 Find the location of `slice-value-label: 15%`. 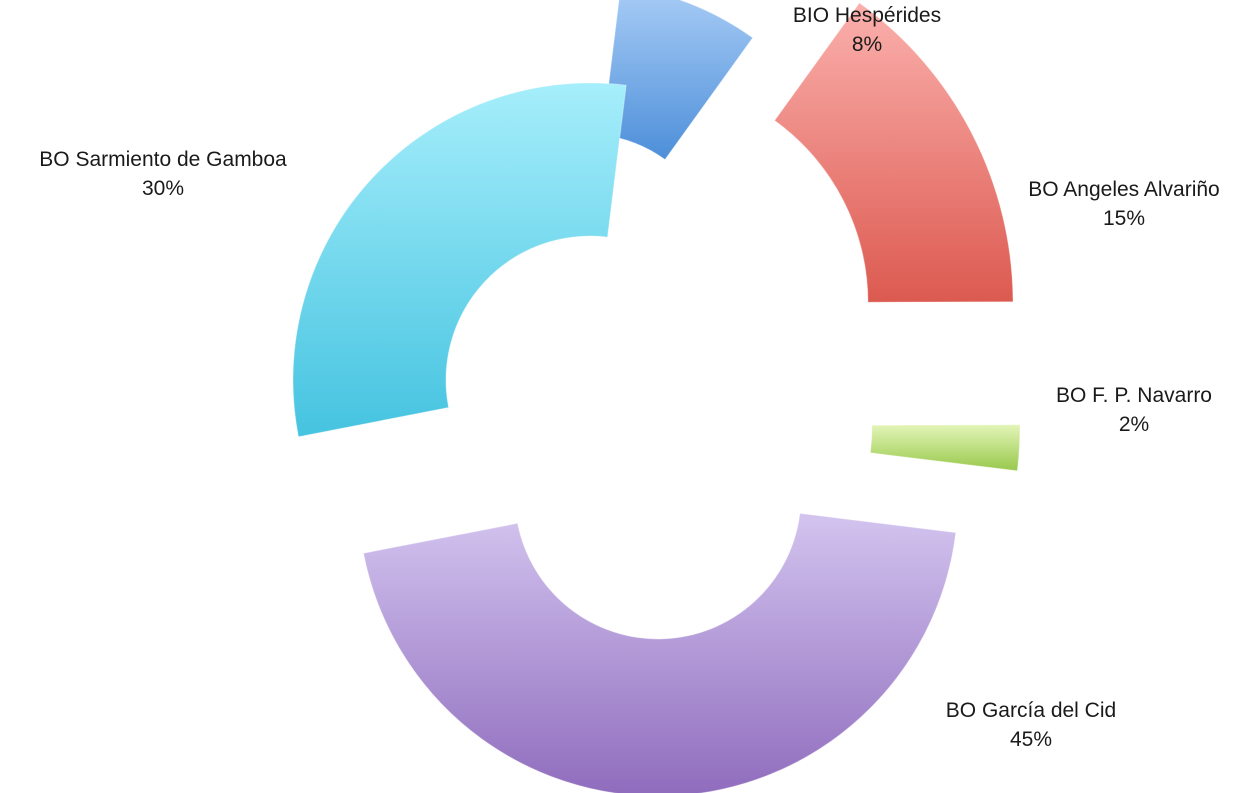

slice-value-label: 15% is located at coordinates (1124, 218).